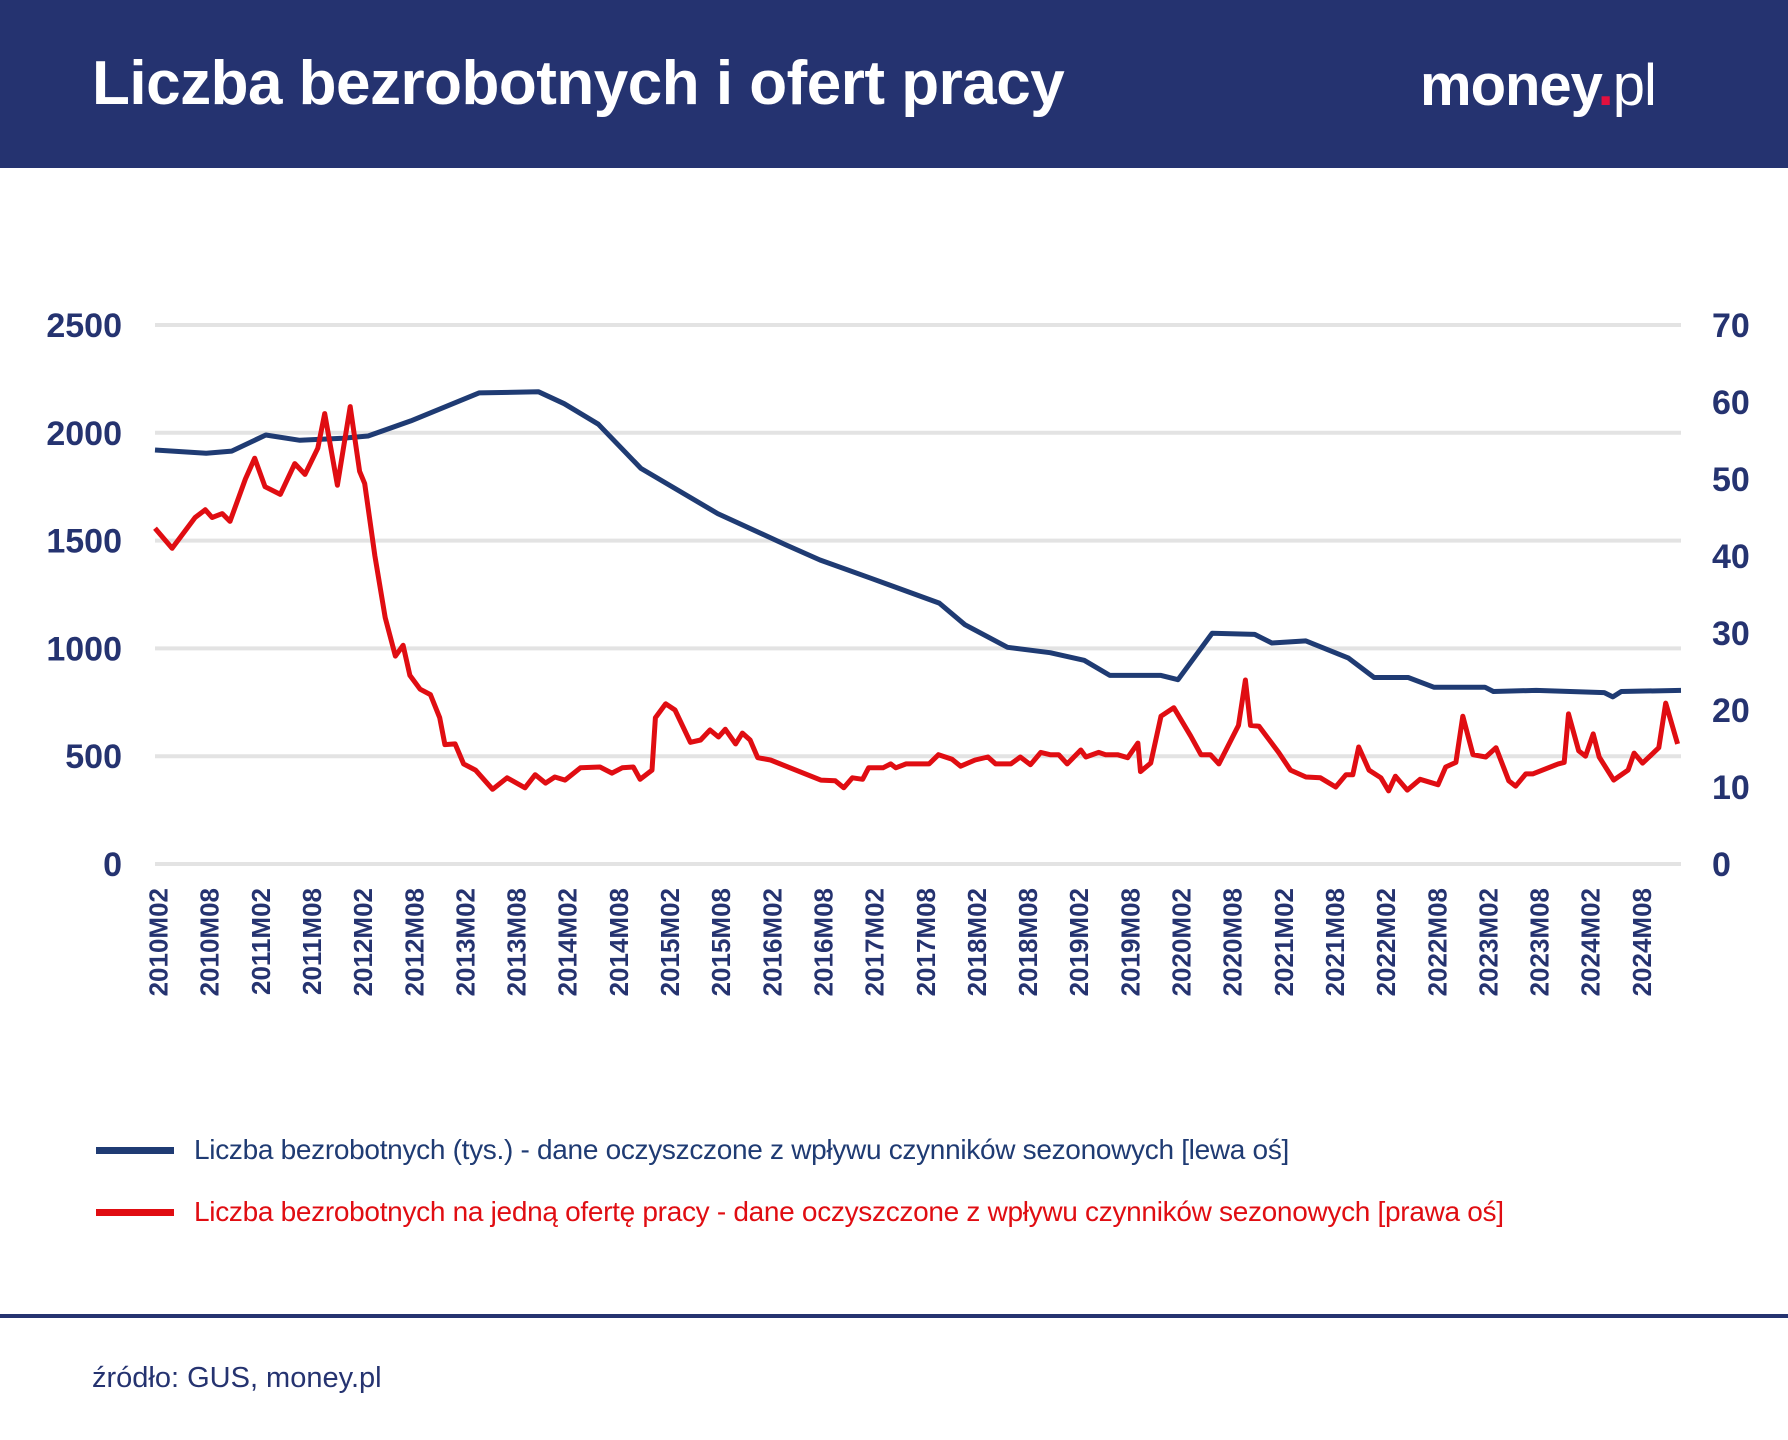  I want to click on x-axis-tick-label: 2022M02, so click(1386, 942).